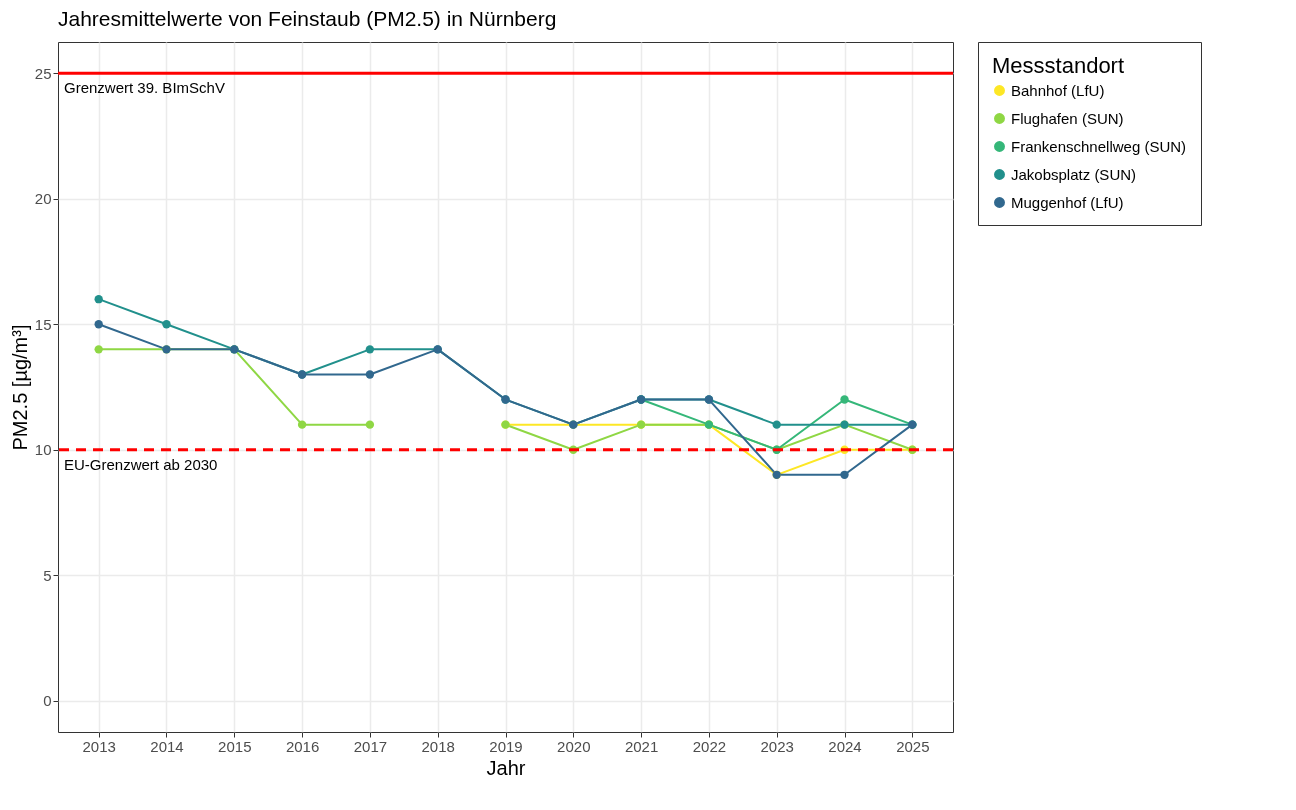  What do you see at coordinates (43, 73) in the screenshot?
I see `y-tick-label: 25` at bounding box center [43, 73].